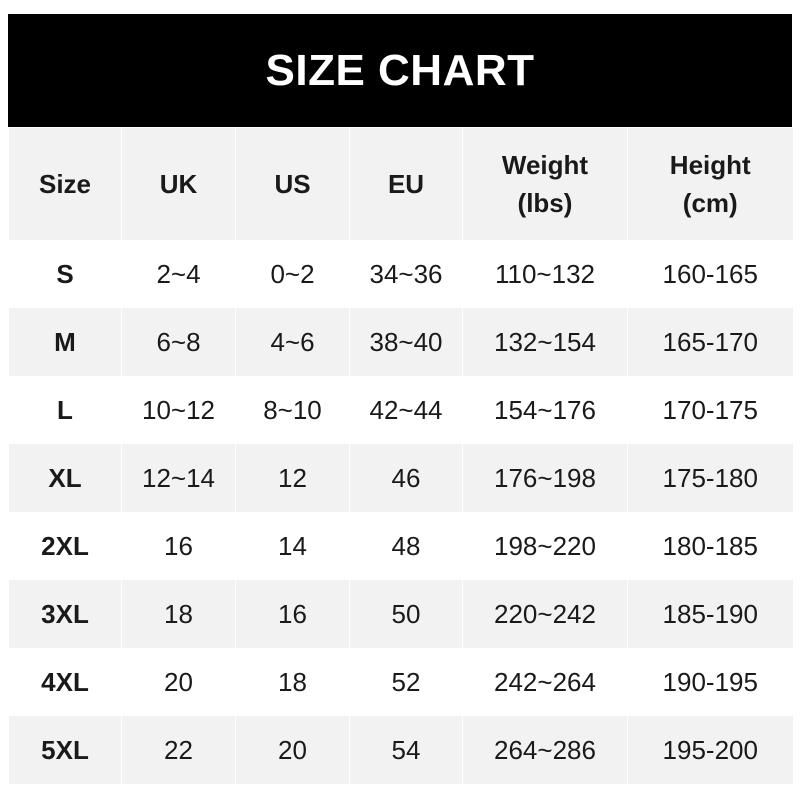 The height and width of the screenshot is (800, 800). What do you see at coordinates (292, 546) in the screenshot?
I see `table-cell: 14` at bounding box center [292, 546].